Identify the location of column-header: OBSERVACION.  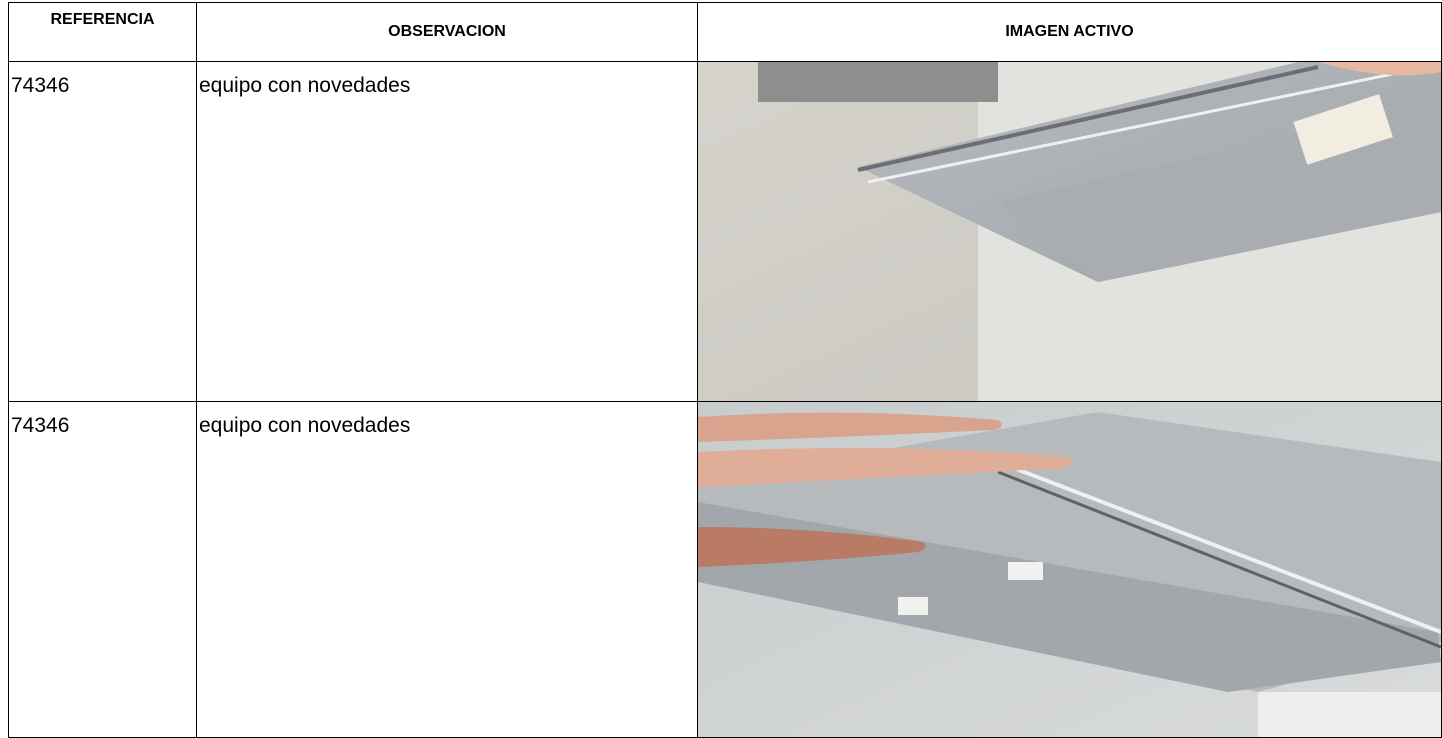
(447, 31).